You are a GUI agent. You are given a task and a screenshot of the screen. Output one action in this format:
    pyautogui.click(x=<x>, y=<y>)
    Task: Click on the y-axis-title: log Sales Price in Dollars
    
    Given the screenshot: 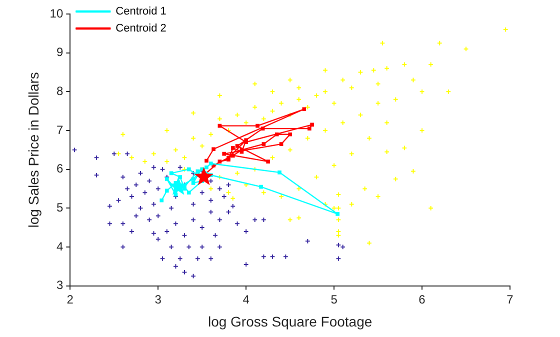 What is the action you would take?
    pyautogui.click(x=33, y=150)
    